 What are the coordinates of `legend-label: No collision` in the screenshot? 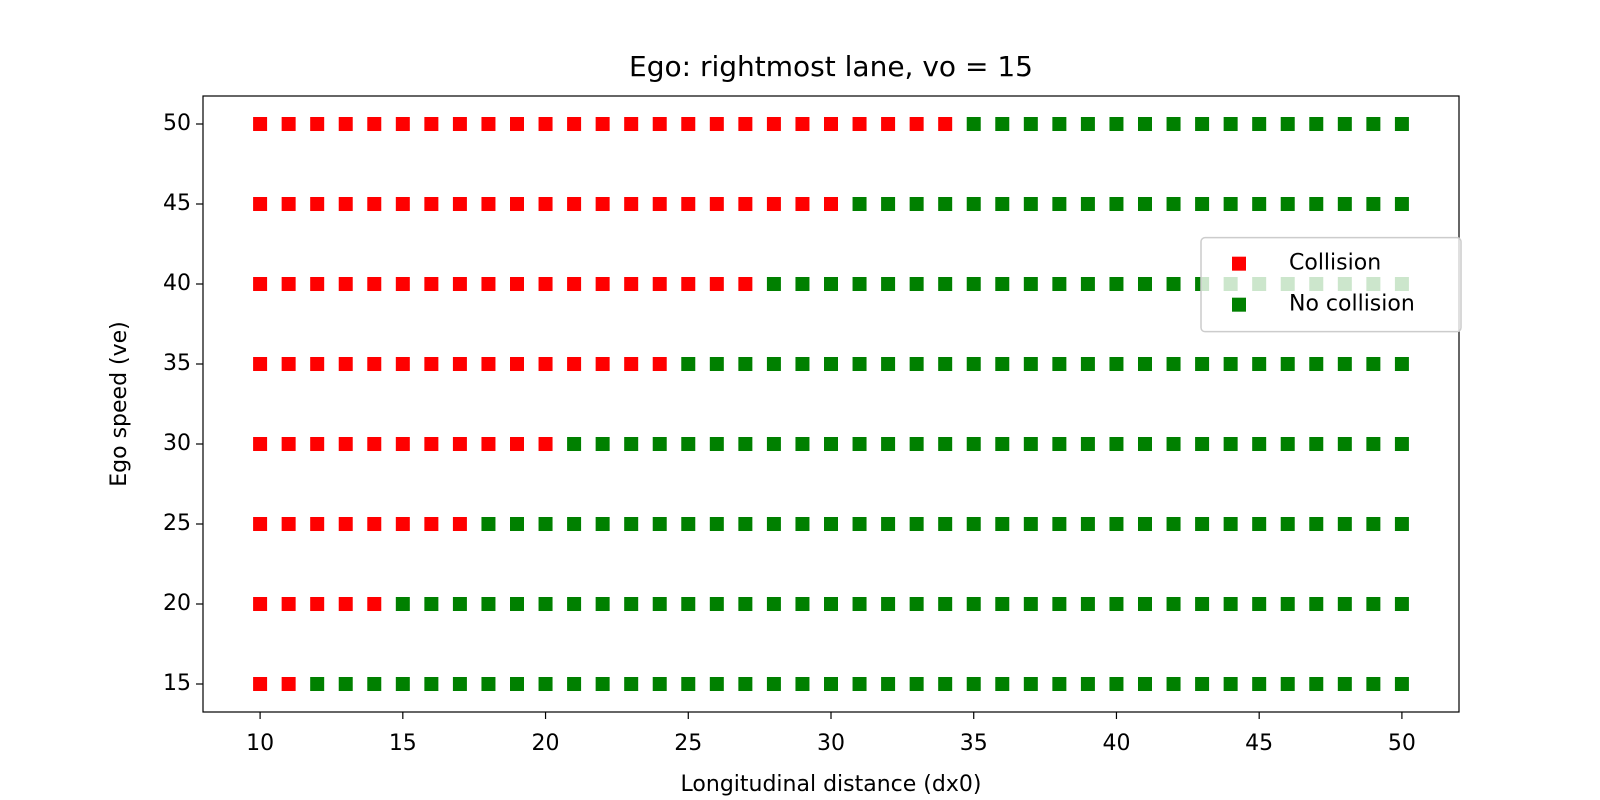 It's located at (1352, 304).